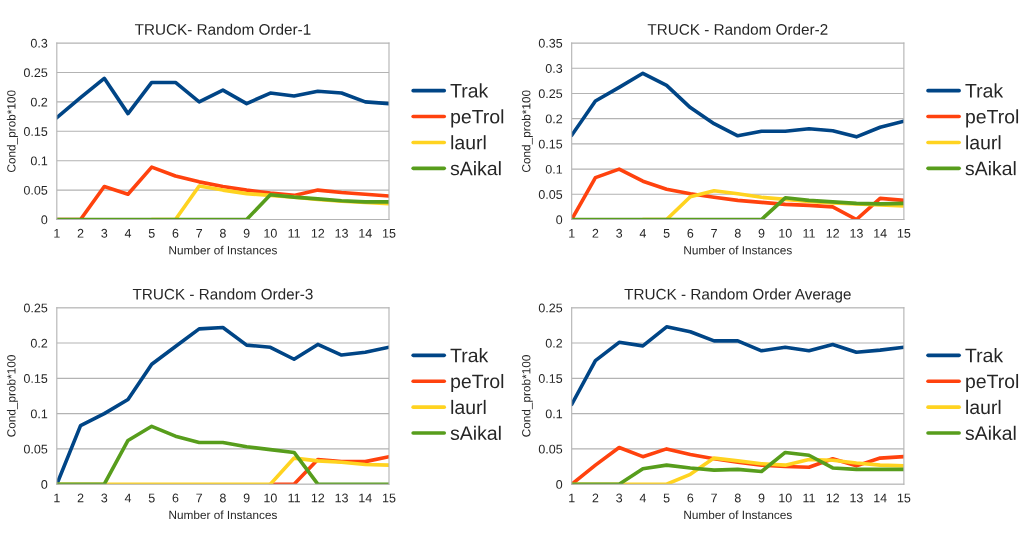 The height and width of the screenshot is (538, 1033). I want to click on chart-title: TRUCK- Random Order-1, so click(222, 29).